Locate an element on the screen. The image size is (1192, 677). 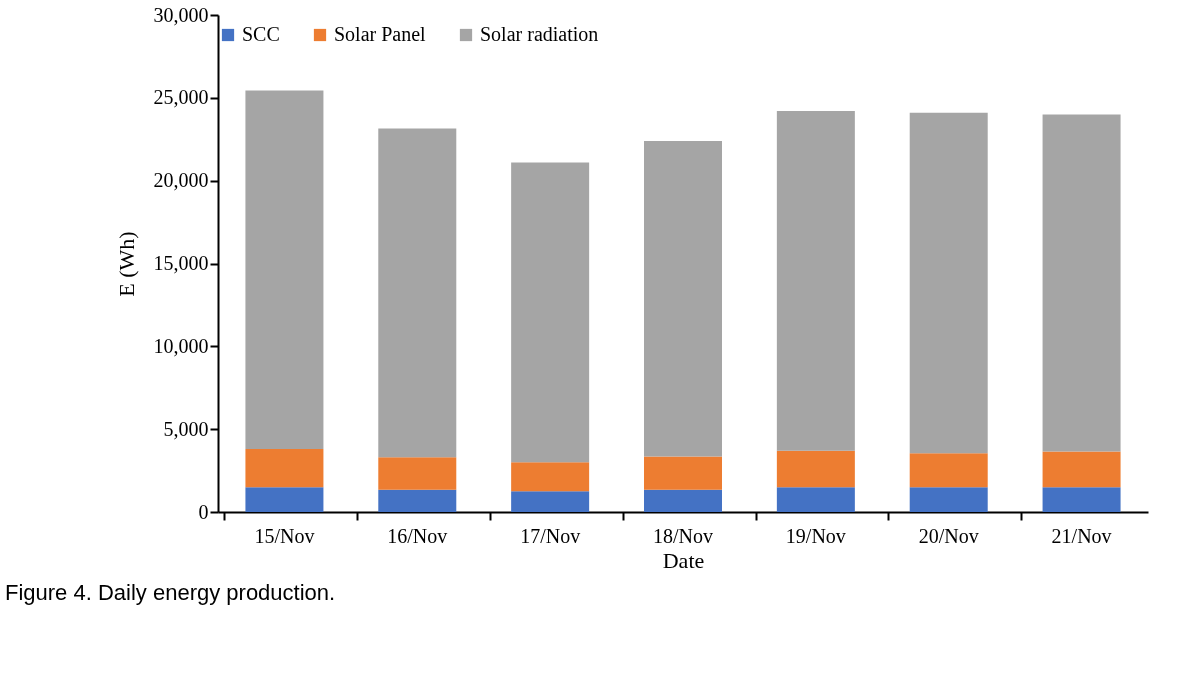
y-tick-label: 20,000 is located at coordinates (181, 180).